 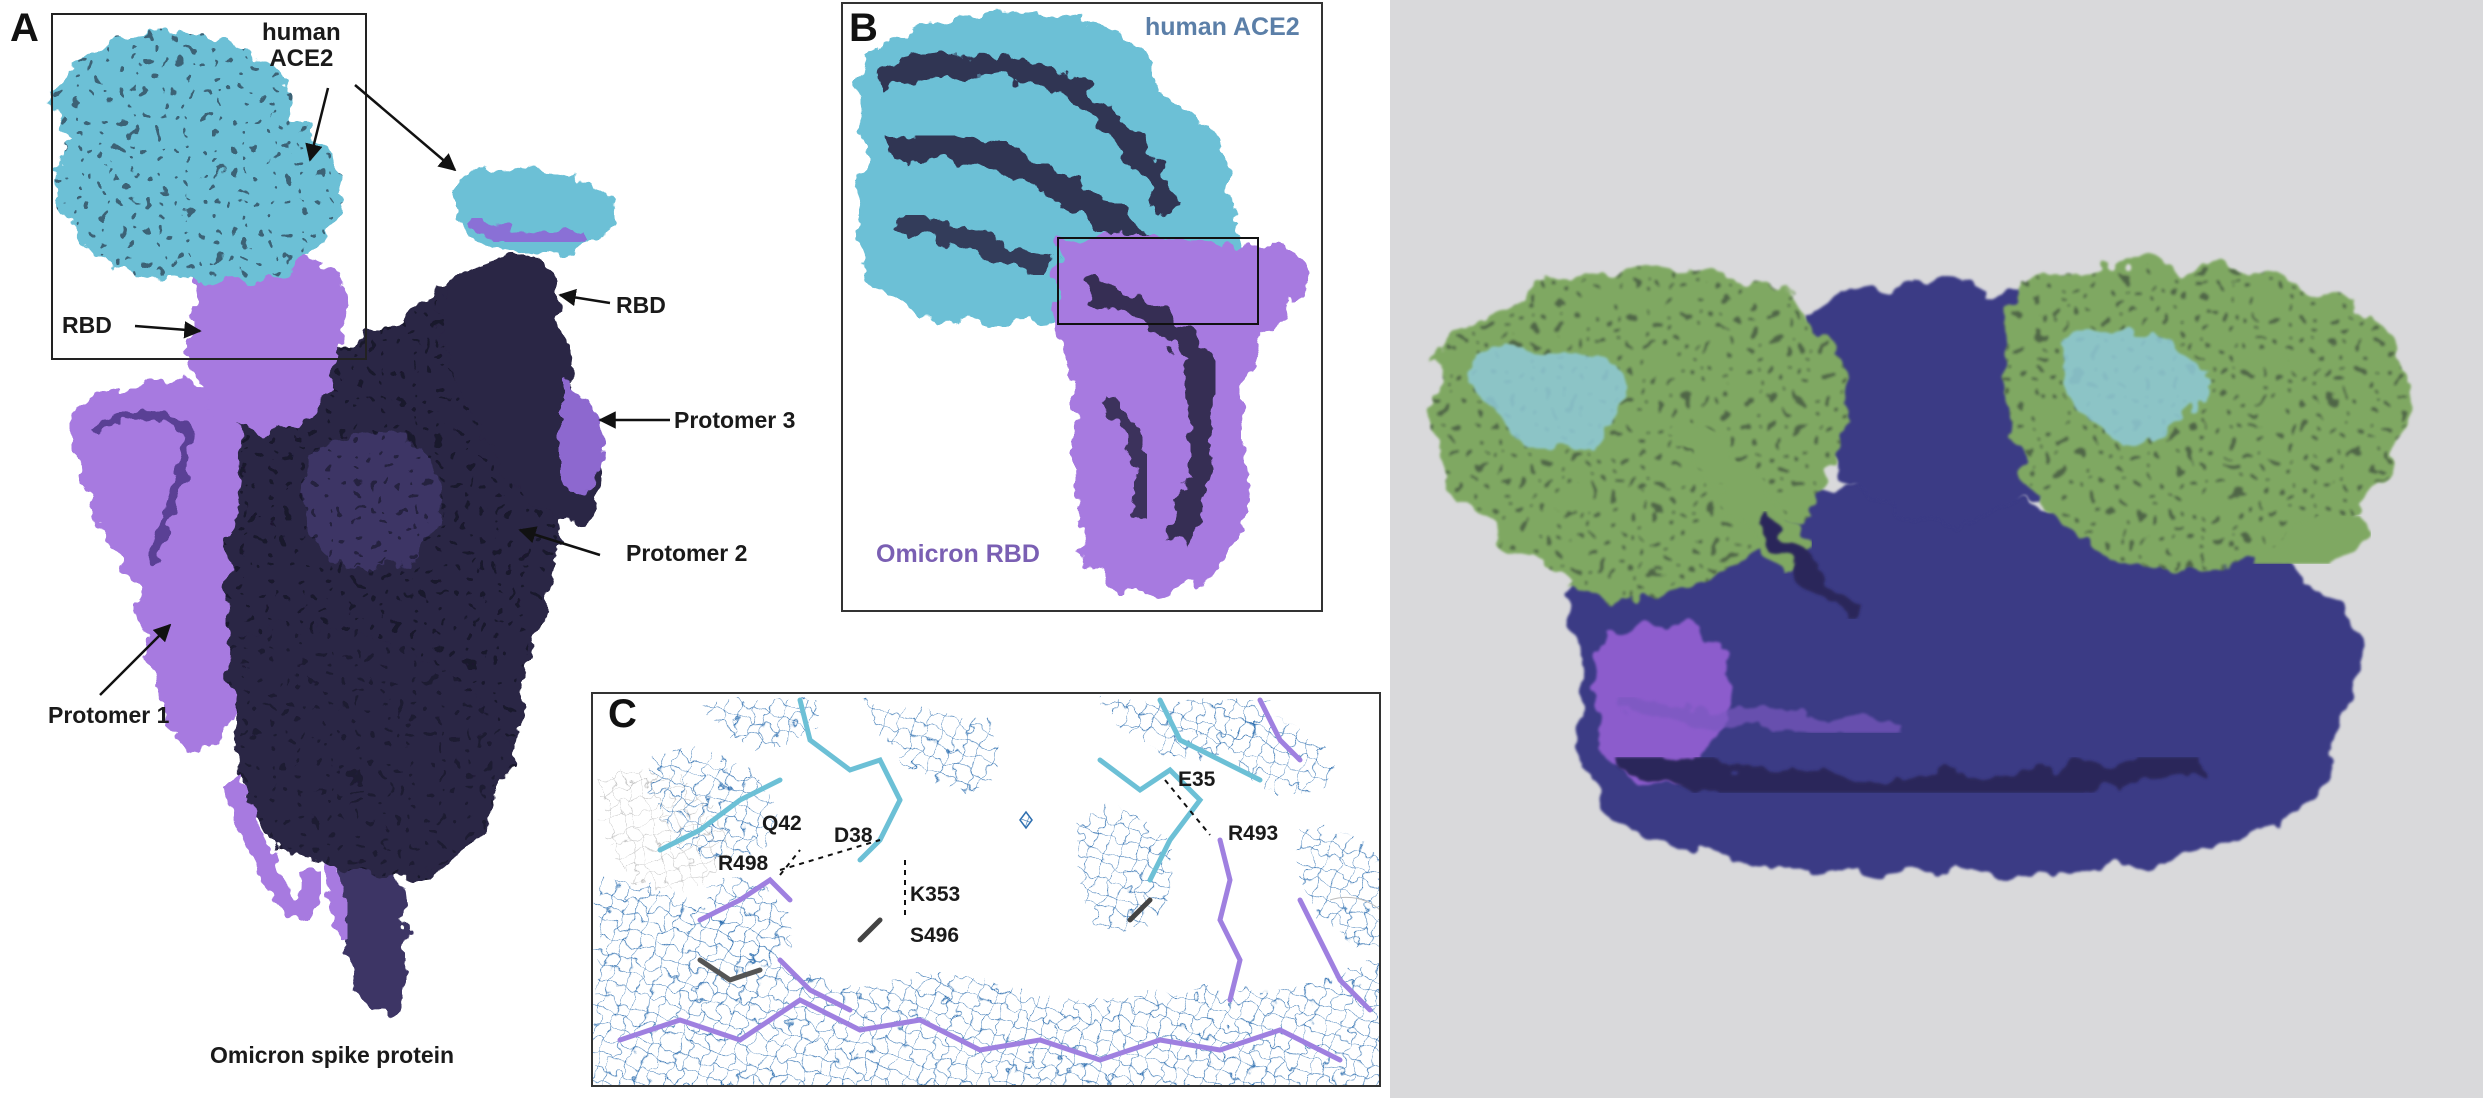 What do you see at coordinates (863, 28) in the screenshot?
I see `panel-b-letter: B` at bounding box center [863, 28].